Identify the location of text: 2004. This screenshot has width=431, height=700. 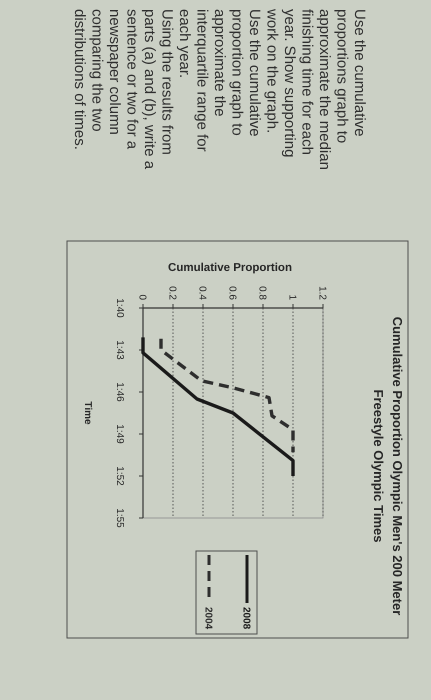
(208, 618).